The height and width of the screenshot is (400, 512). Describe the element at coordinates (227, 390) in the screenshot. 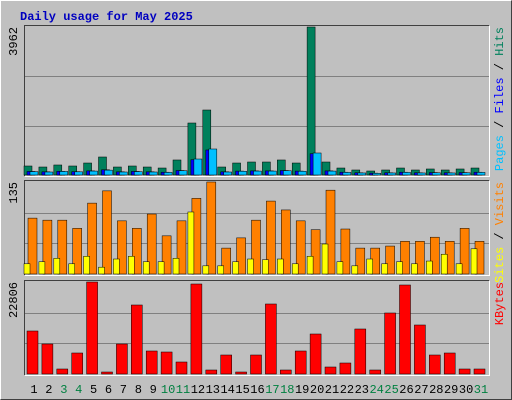

I see `x-tick-label: 14` at that location.